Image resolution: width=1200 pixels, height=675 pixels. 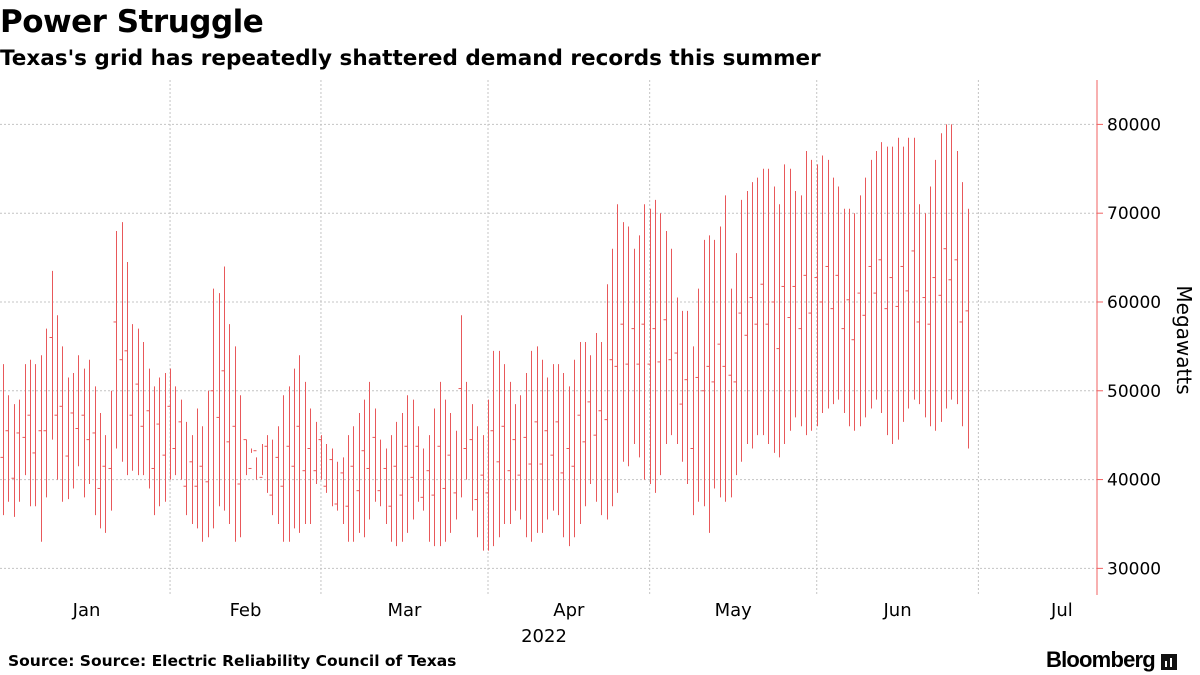 What do you see at coordinates (1134, 392) in the screenshot?
I see `y-tick-label: 50000` at bounding box center [1134, 392].